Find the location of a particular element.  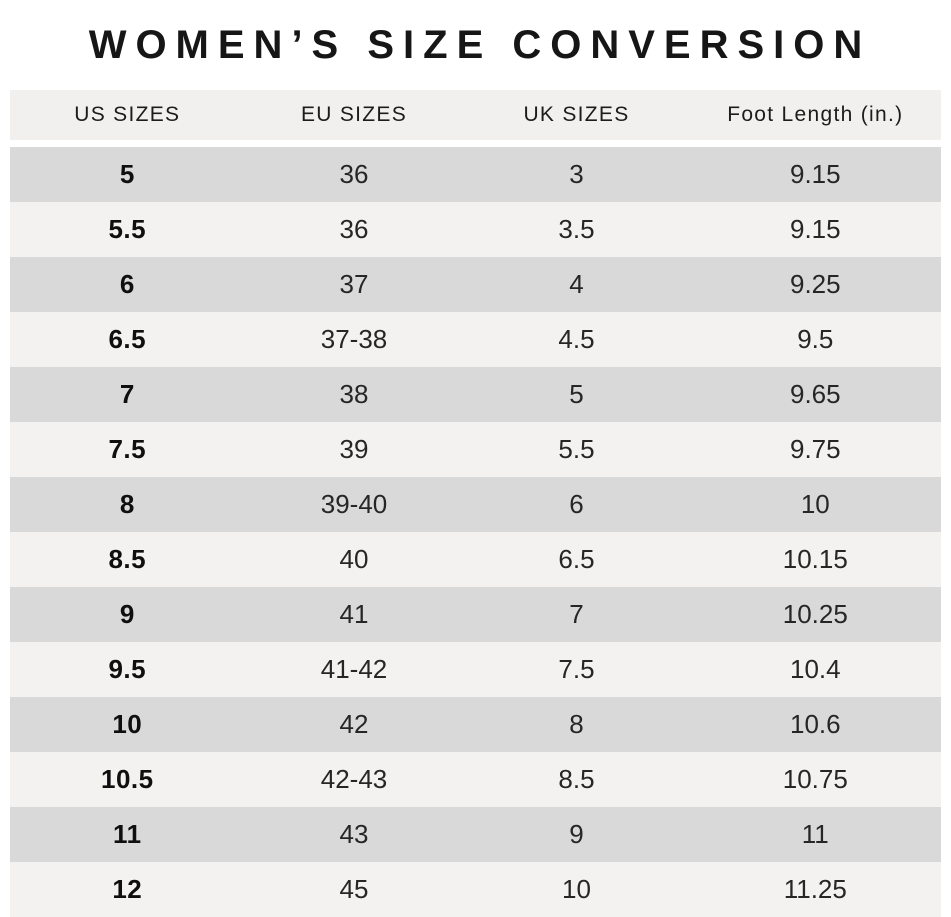

uk-size-cell: 4 is located at coordinates (576, 284).